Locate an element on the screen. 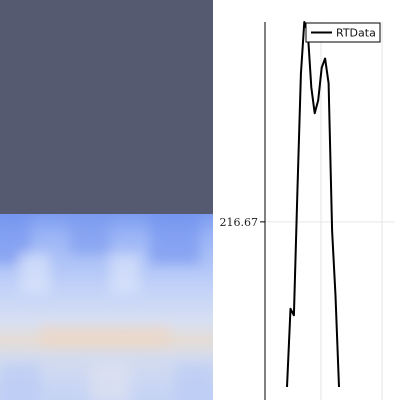  y-axis-ticks: 216.67 is located at coordinates (242, 222).